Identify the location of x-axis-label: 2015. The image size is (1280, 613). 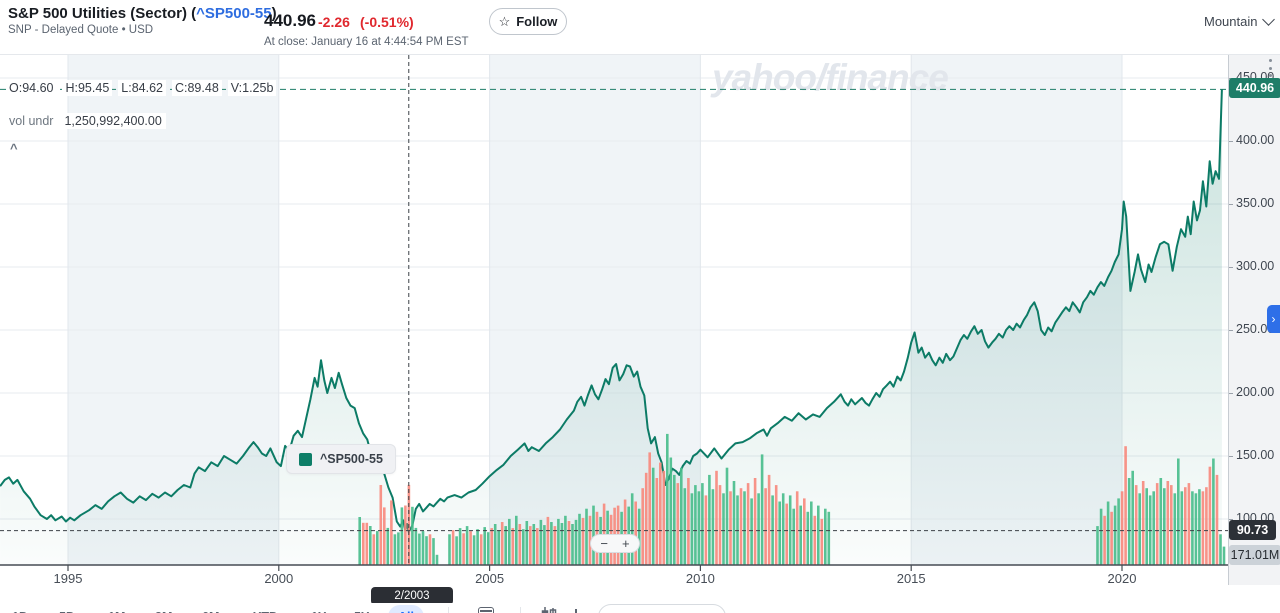
(911, 578).